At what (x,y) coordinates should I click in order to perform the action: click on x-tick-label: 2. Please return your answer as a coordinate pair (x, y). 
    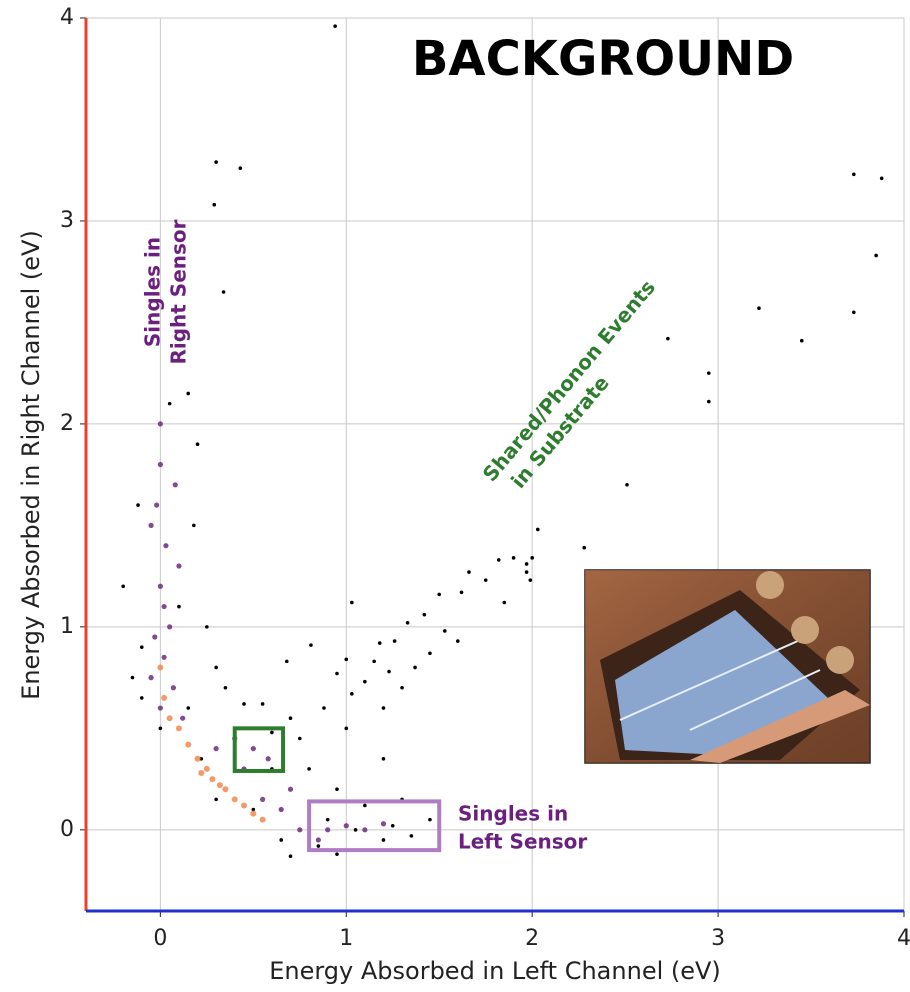
    Looking at the image, I should click on (532, 938).